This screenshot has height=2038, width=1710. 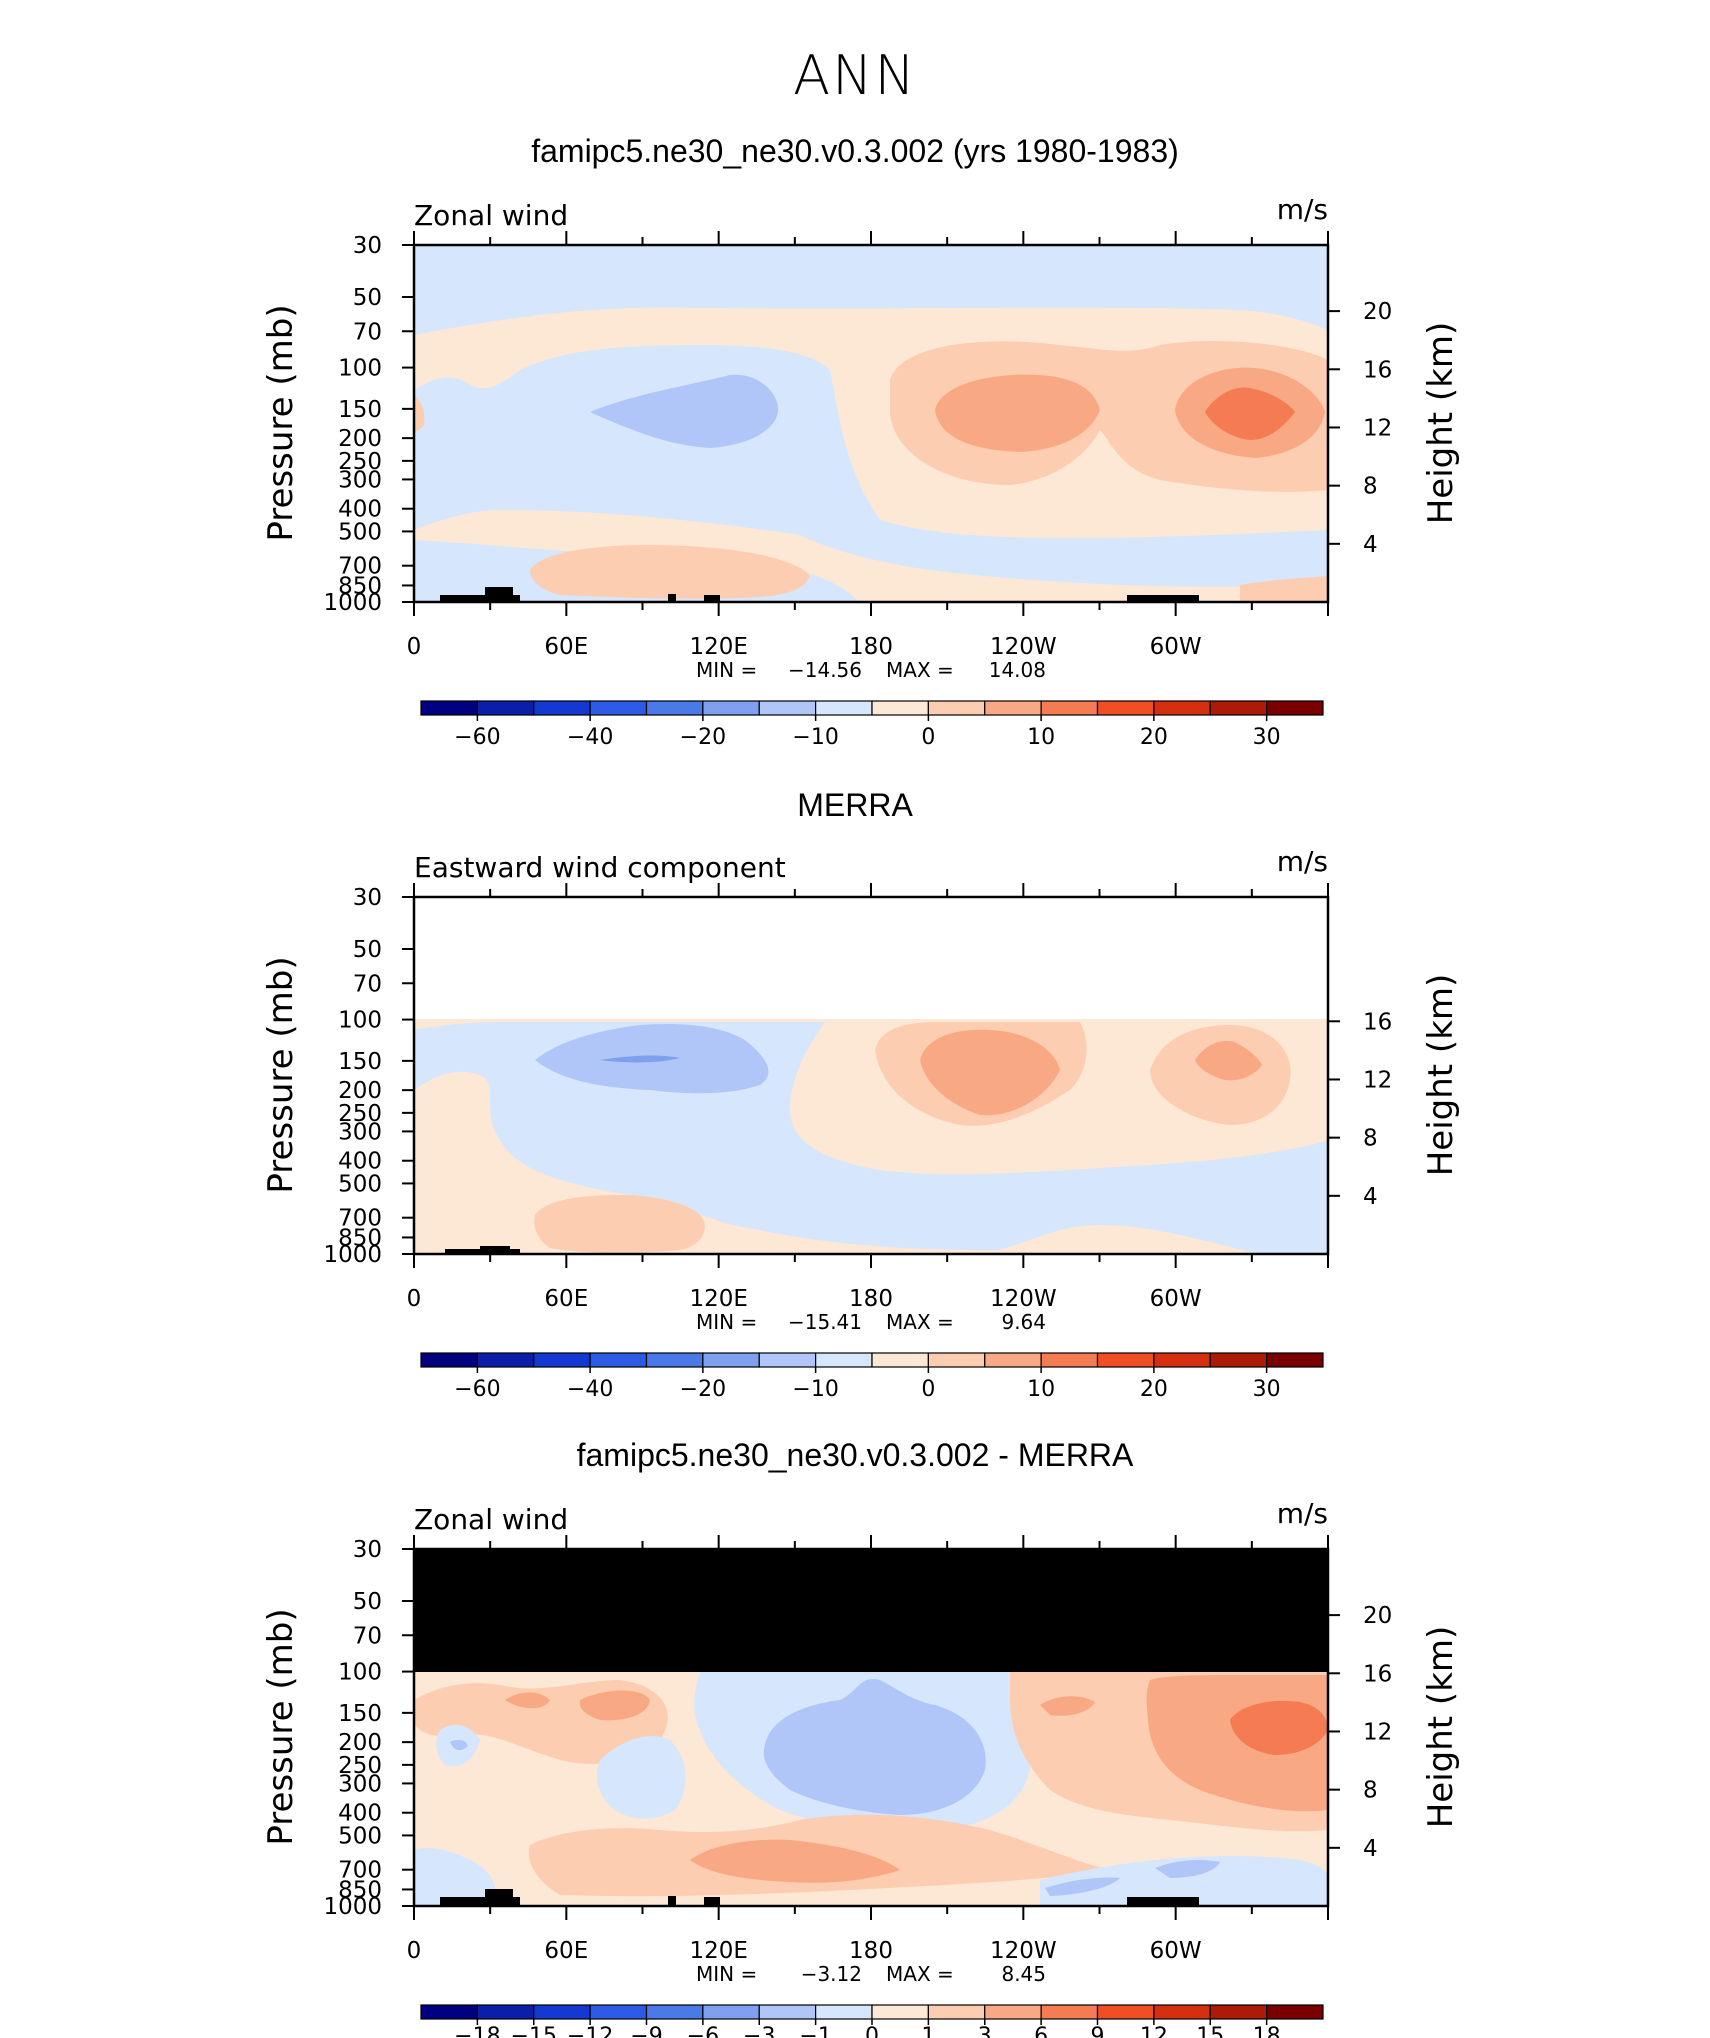 I want to click on panel-3-lower-negative-core, so click(x=1082, y=1886).